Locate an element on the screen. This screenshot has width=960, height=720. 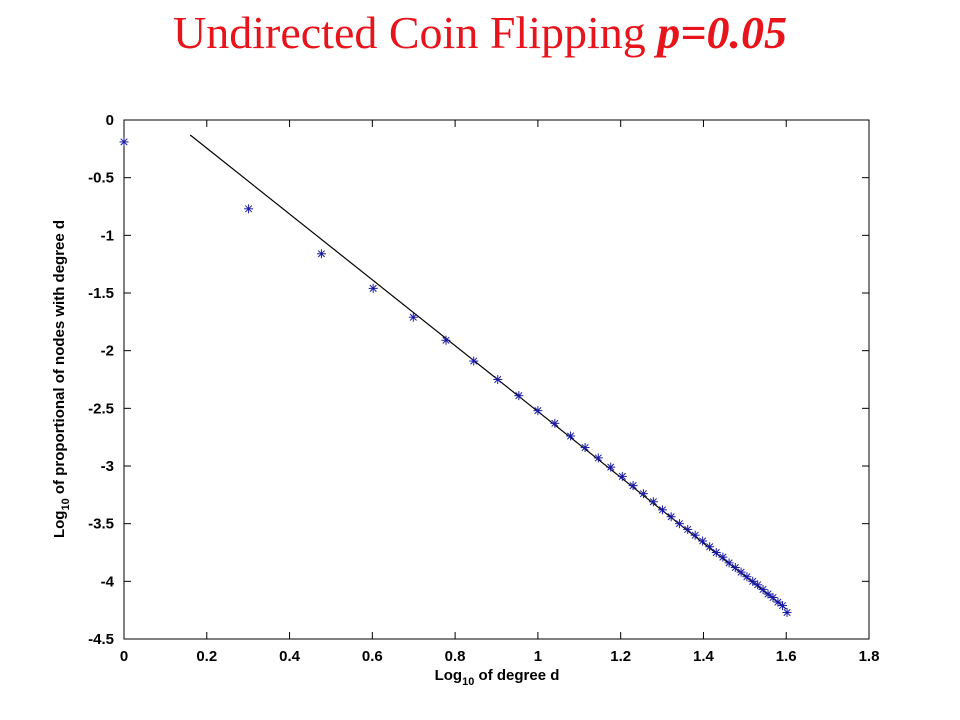
y-tick-label: -2.5 is located at coordinates (101, 408).